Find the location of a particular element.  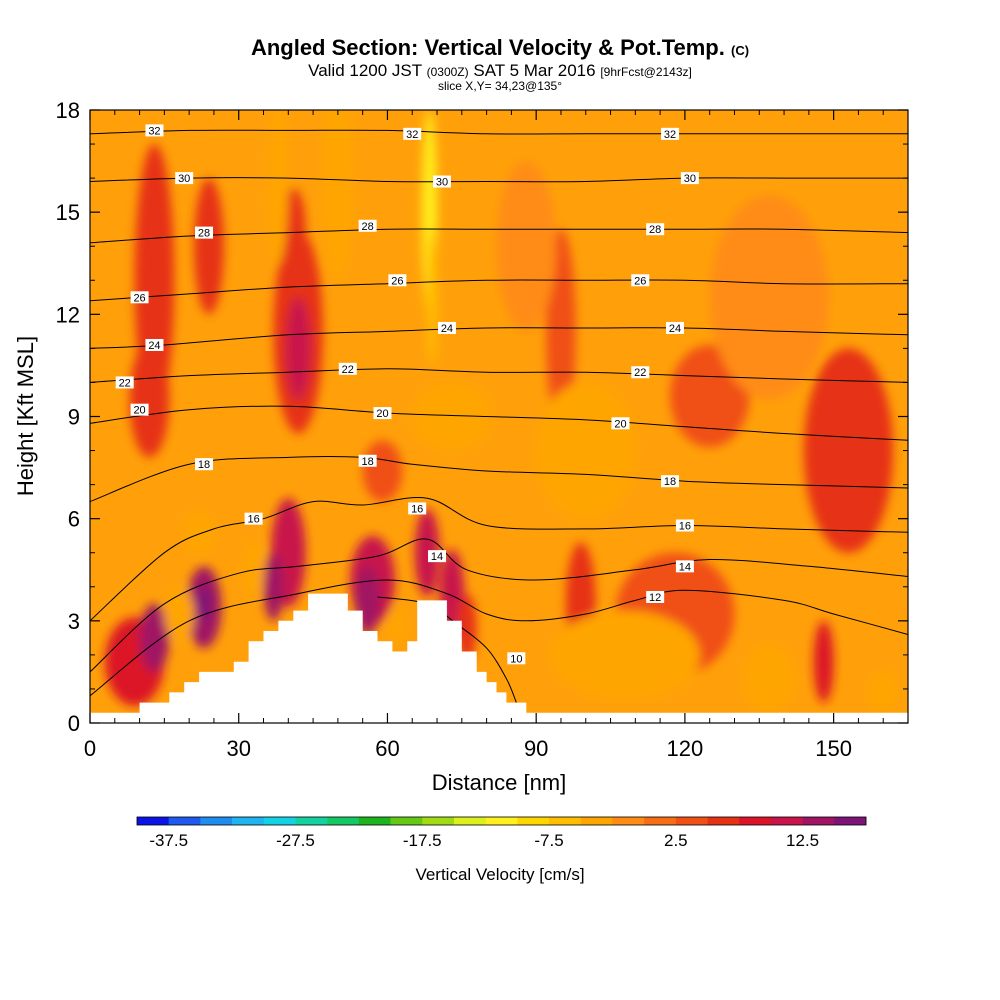

colorbar: -37.5 -27.5 -17.5 -7.5 2.5 12.5 is located at coordinates (501, 833).